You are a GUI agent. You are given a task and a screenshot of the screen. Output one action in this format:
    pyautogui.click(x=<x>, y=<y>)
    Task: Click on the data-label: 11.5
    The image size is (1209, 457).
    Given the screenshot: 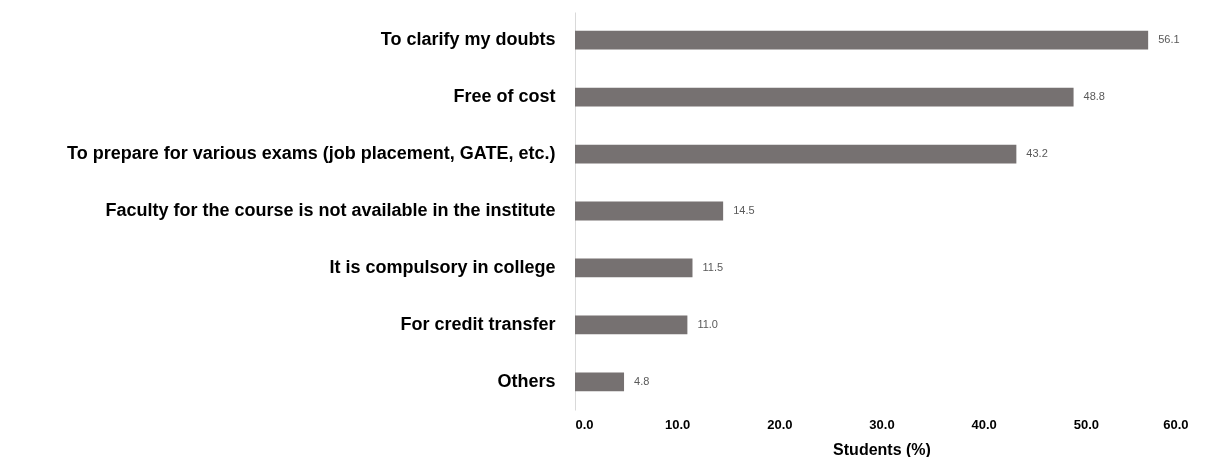 What is the action you would take?
    pyautogui.click(x=713, y=266)
    